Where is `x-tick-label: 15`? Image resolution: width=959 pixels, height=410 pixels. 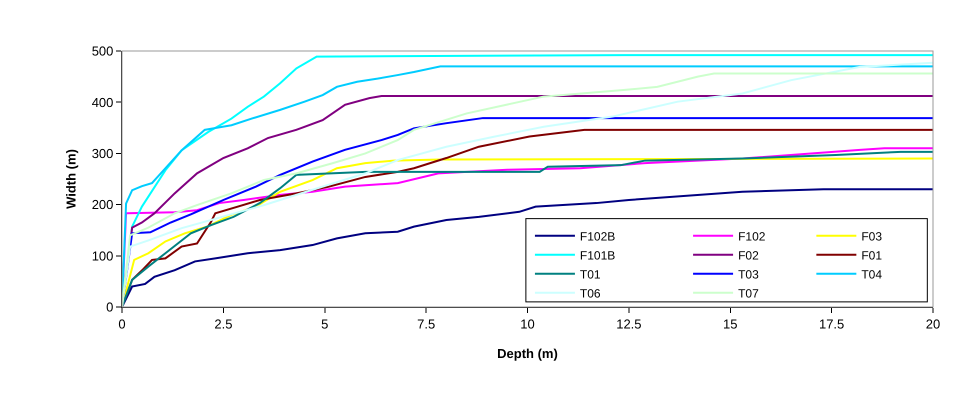
x-tick-label: 15 is located at coordinates (730, 324).